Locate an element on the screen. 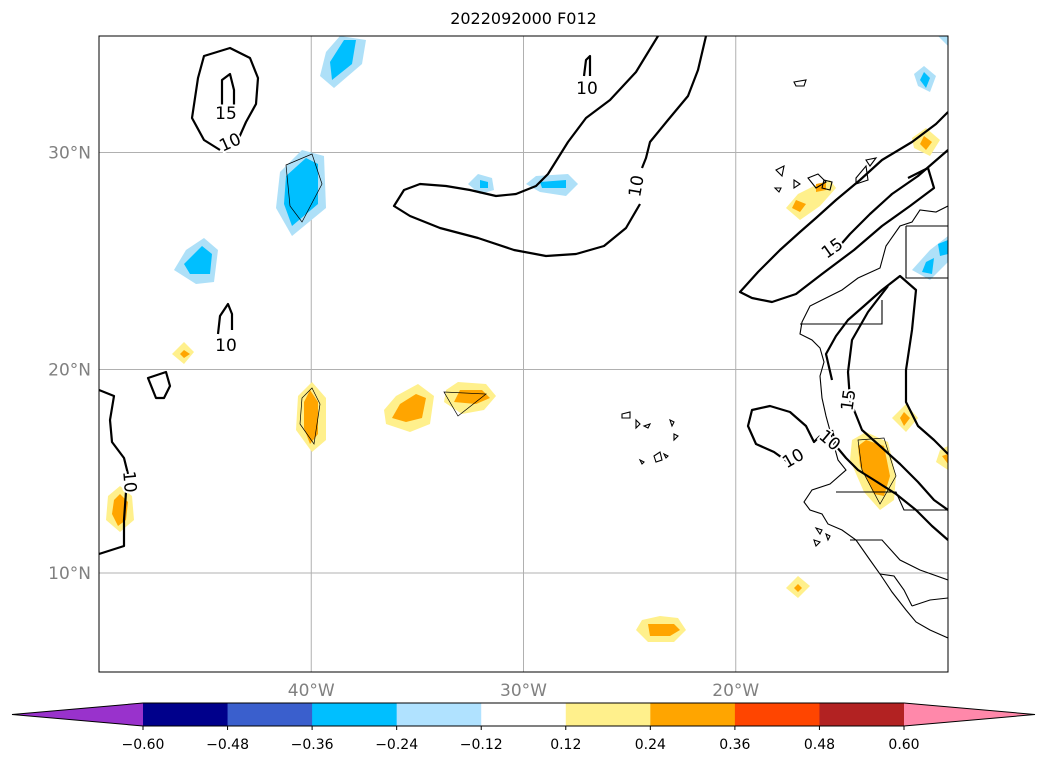  mauritania-border is located at coordinates (926, 252).